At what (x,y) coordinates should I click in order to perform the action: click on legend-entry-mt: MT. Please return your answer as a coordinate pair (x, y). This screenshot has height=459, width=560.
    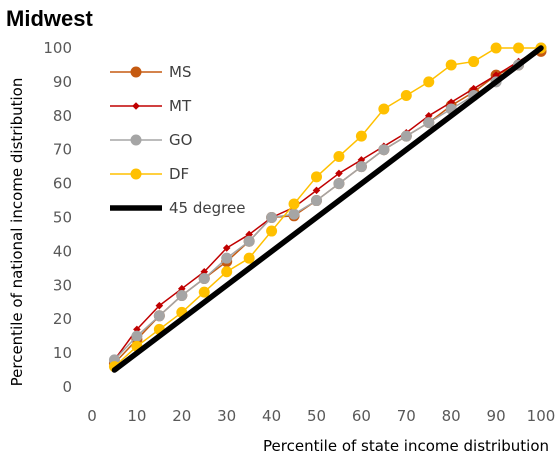
    Looking at the image, I should click on (151, 106).